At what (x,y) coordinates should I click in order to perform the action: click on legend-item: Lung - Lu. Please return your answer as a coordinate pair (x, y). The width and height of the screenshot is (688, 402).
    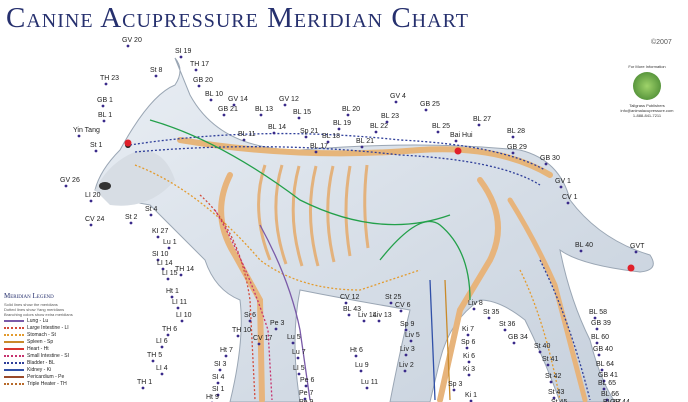
    Looking at the image, I should click on (49, 320).